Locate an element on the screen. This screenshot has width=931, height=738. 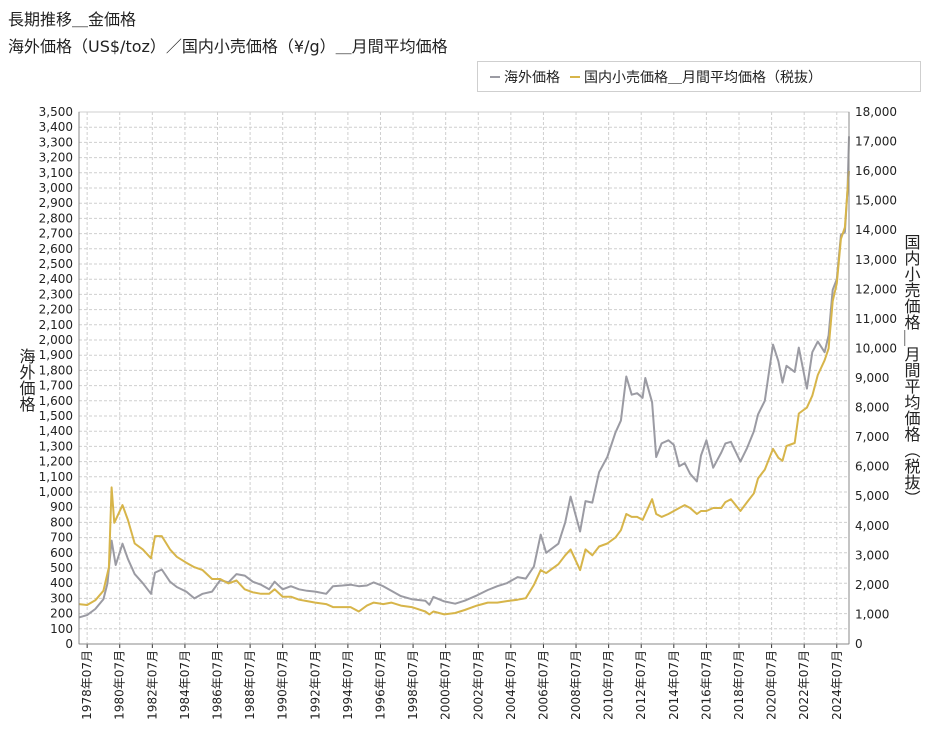
legend-swatch-overseas is located at coordinates (495, 76).